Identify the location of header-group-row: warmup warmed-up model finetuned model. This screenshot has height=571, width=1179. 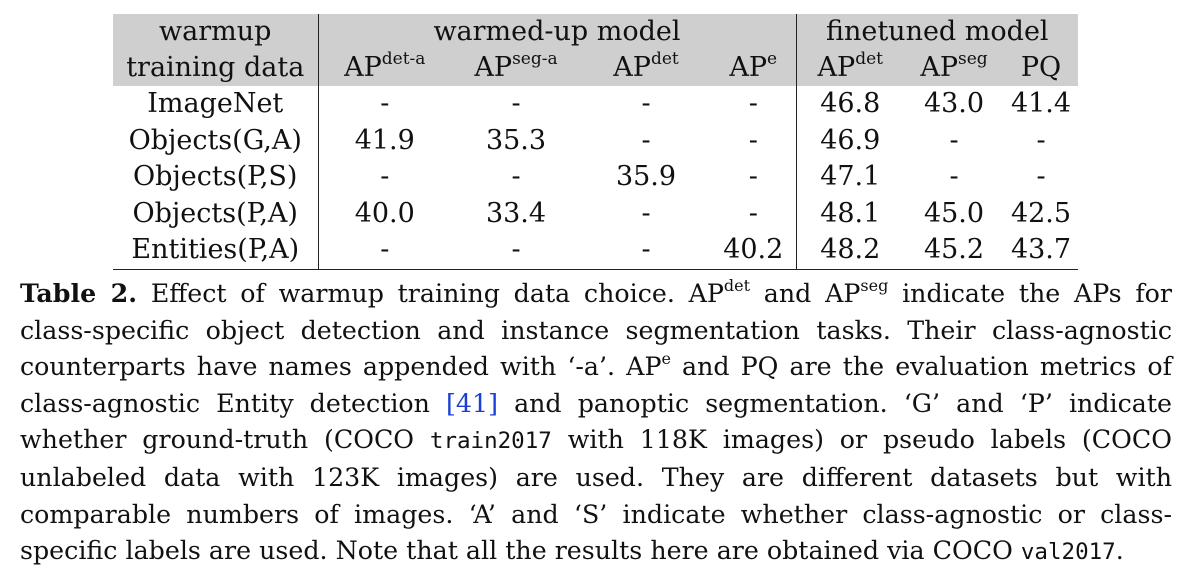
(596, 32).